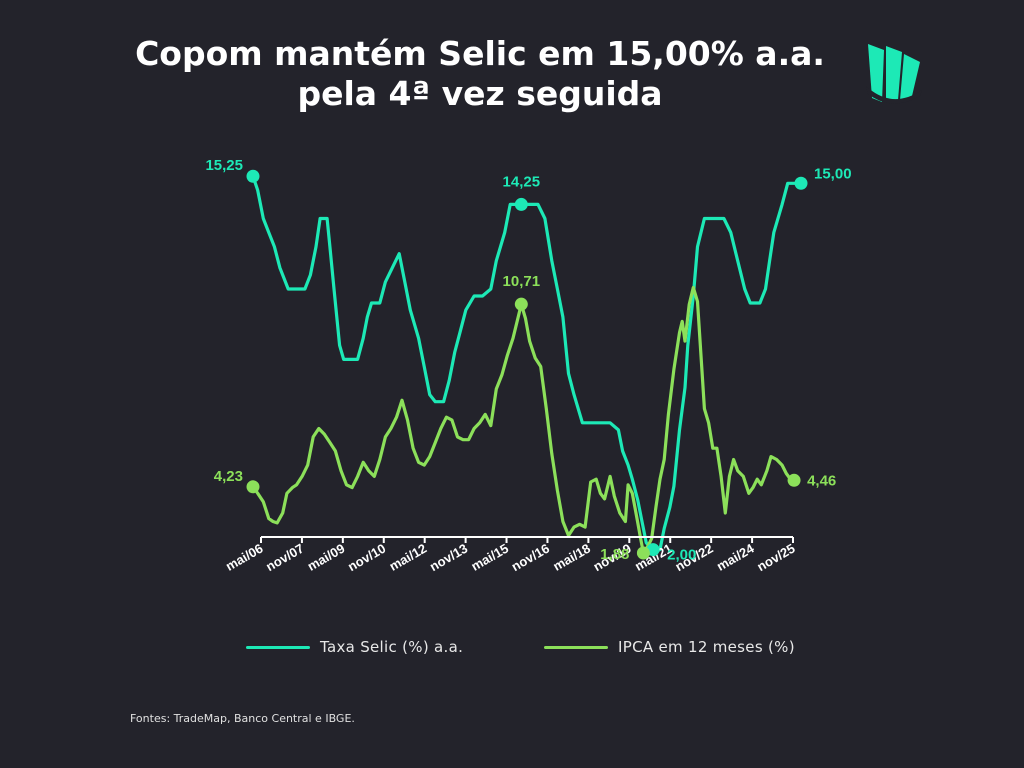 The image size is (1024, 768). I want to click on data-label: 1,88, so click(614, 554).